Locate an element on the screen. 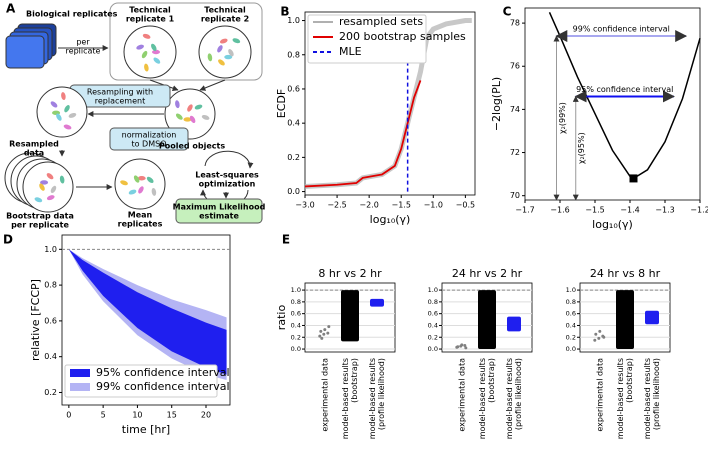 This screenshot has width=708, height=450. label: Biological replicates is located at coordinates (72, 14).